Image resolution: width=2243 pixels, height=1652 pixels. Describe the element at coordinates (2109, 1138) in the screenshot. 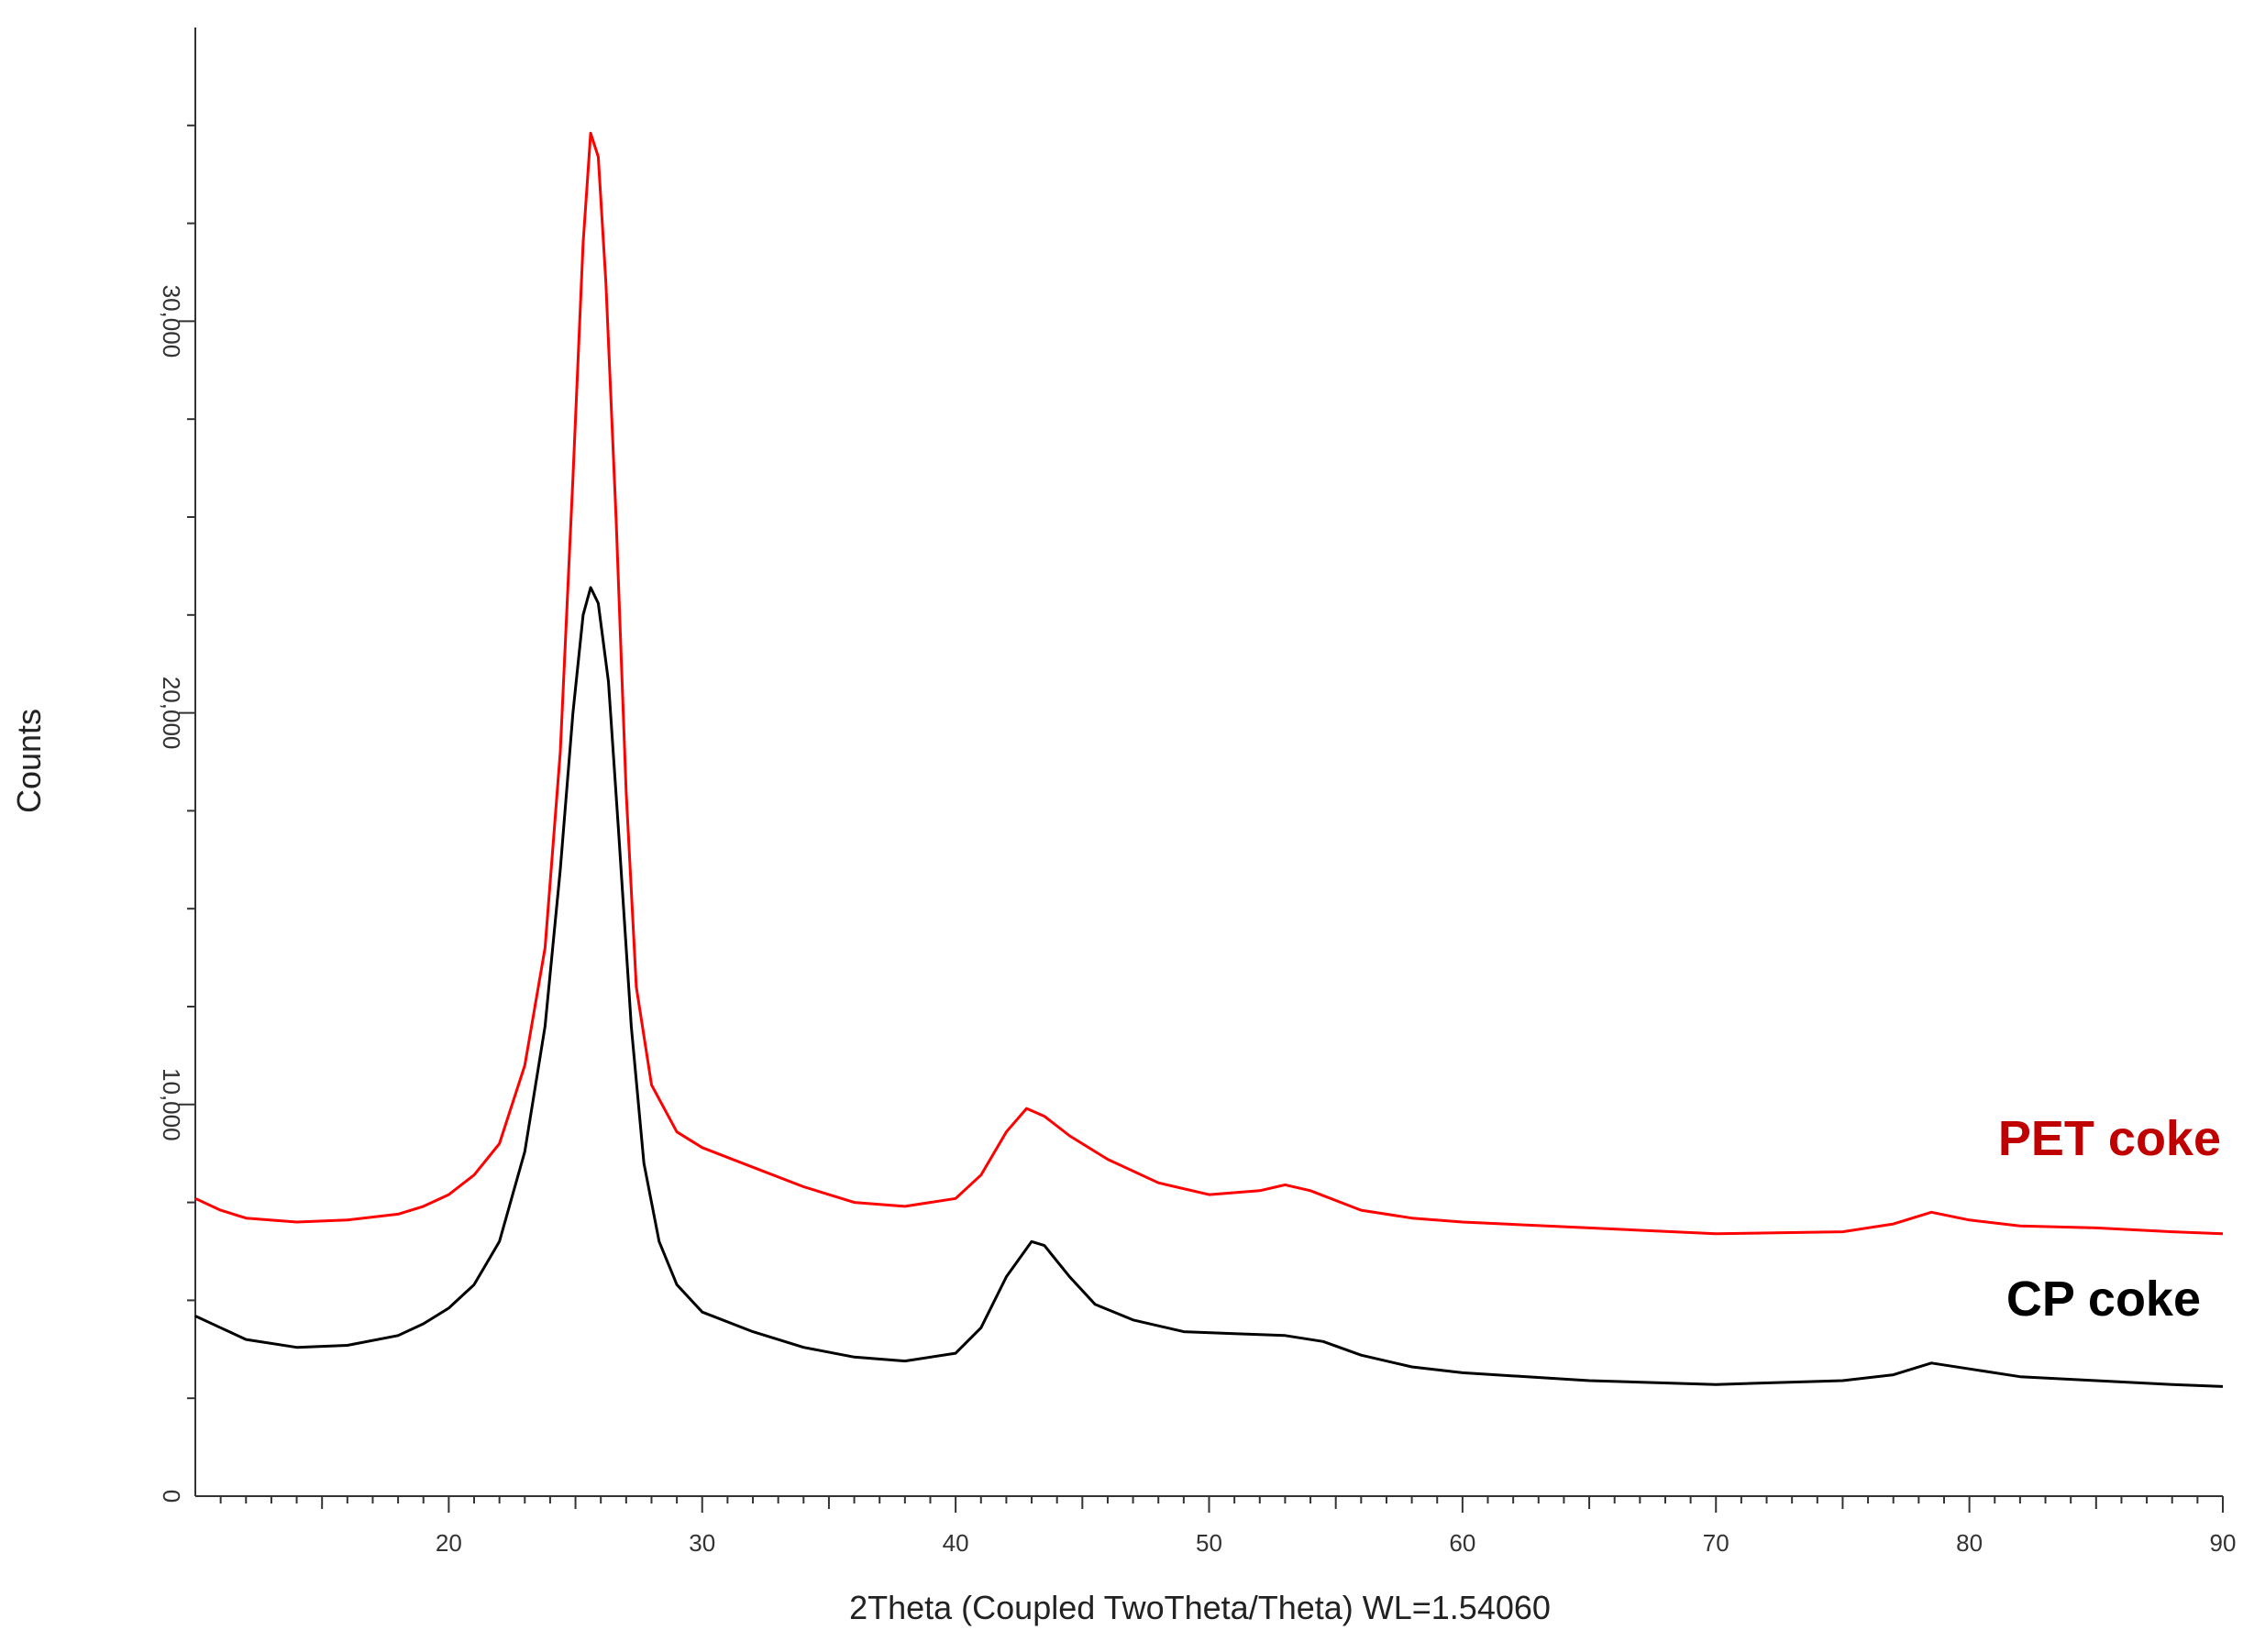

I see `series-label-pet-coke: PET coke` at that location.